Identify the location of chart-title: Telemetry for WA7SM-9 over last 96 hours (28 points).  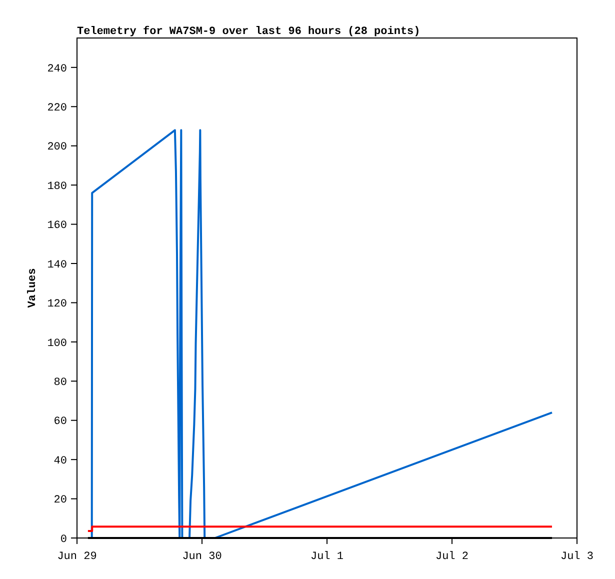
(248, 31).